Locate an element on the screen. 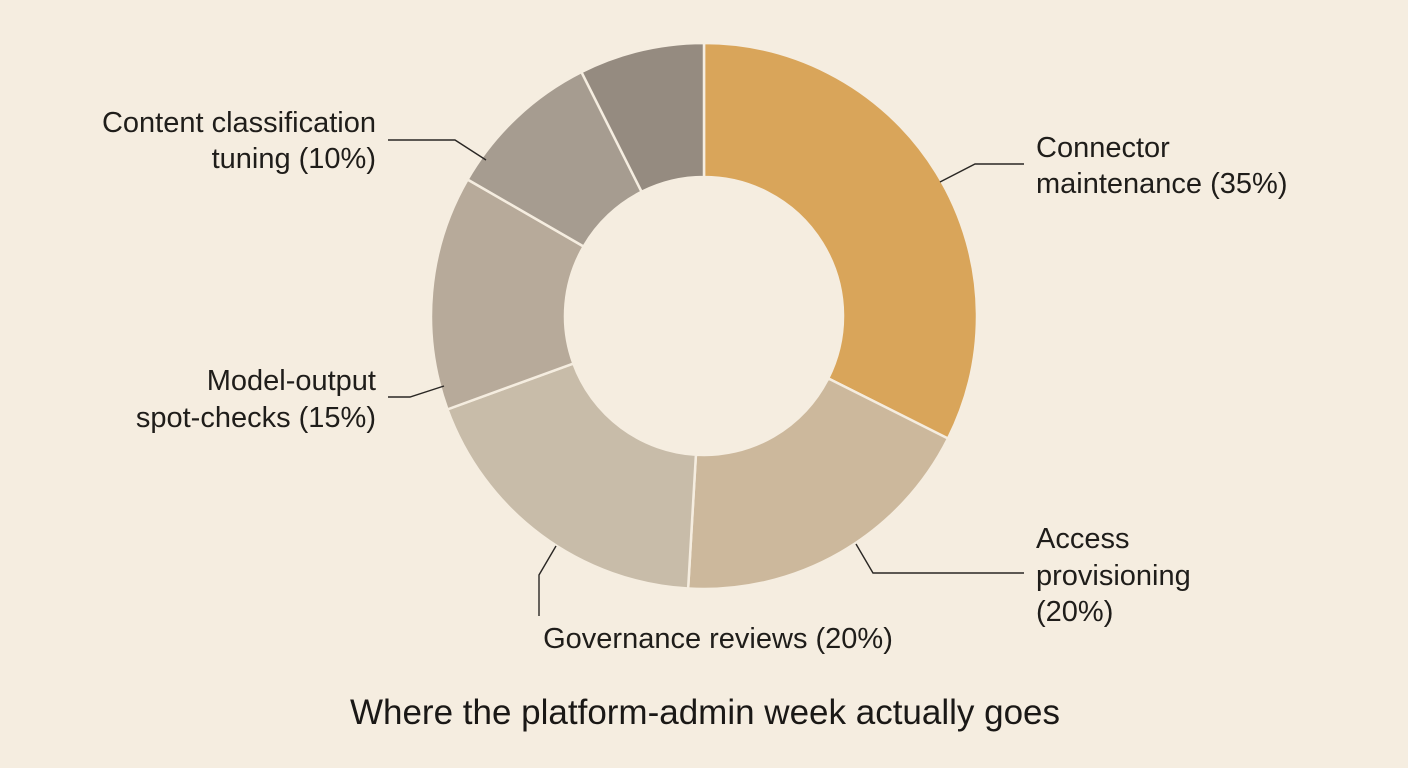 This screenshot has width=1408, height=768. slice-label-governance-reviews: Governance reviews (20%) is located at coordinates (718, 639).